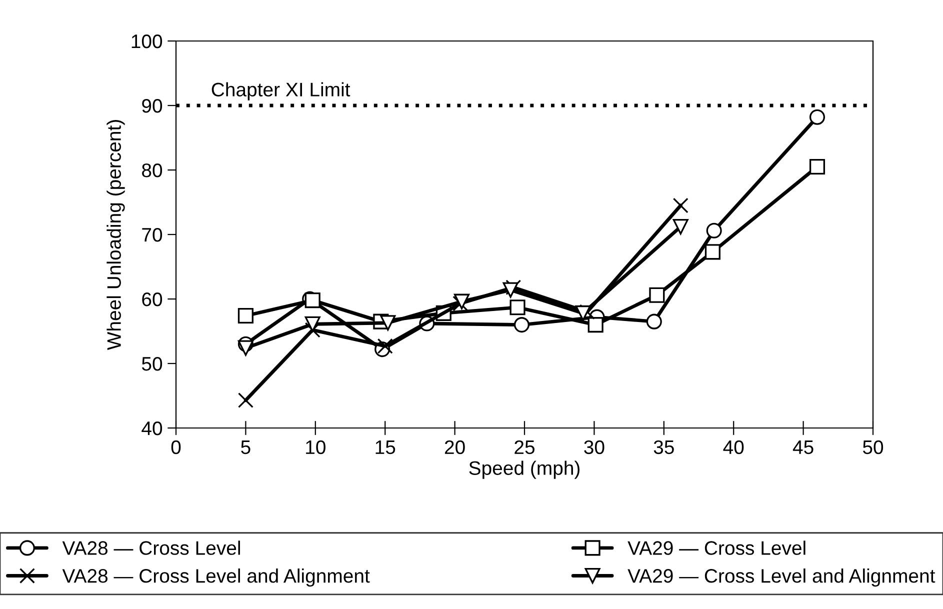 Image resolution: width=943 pixels, height=609 pixels. Describe the element at coordinates (147, 41) in the screenshot. I see `y-tick-label: 100` at that location.